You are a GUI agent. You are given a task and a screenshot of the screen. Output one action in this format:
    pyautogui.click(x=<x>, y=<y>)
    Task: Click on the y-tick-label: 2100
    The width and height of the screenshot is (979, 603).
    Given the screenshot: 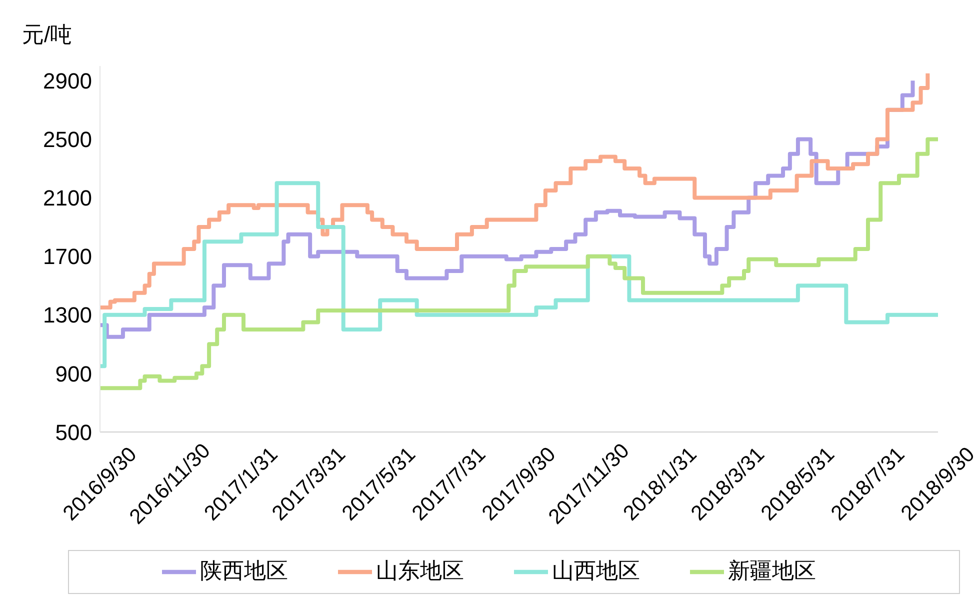 What is the action you would take?
    pyautogui.click(x=67, y=198)
    